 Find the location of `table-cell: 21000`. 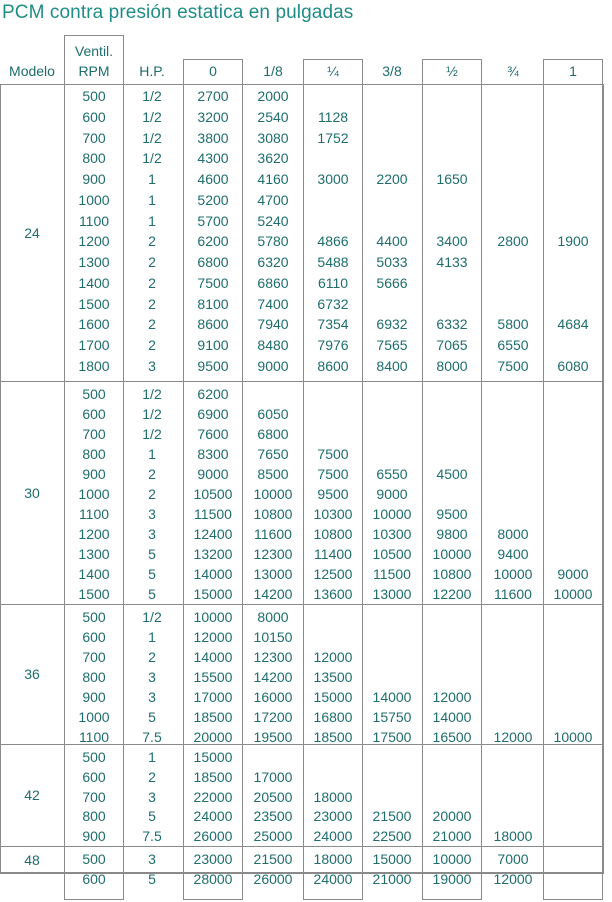

table-cell: 21000 is located at coordinates (392, 879).